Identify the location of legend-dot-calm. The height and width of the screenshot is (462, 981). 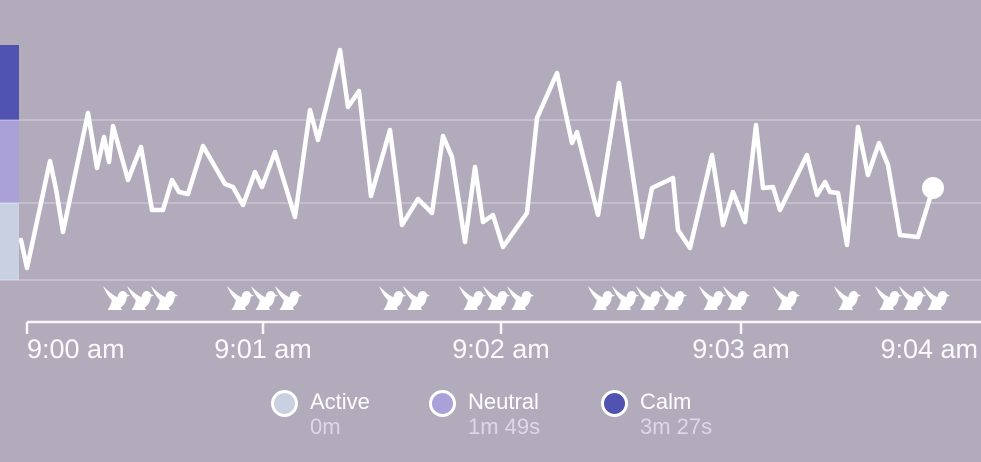
(614, 403).